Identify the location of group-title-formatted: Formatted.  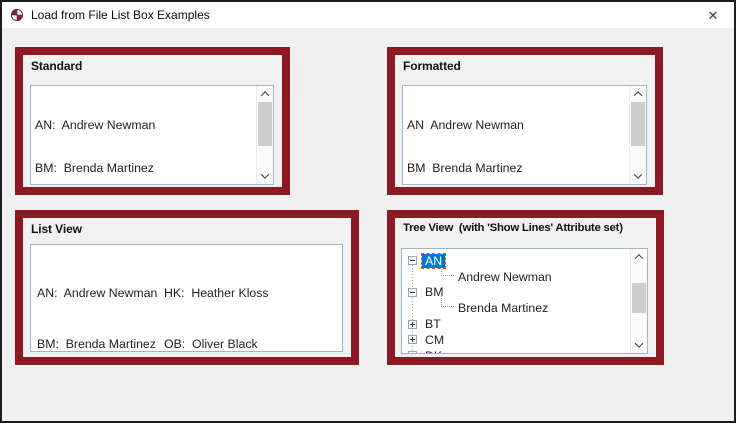
(432, 66).